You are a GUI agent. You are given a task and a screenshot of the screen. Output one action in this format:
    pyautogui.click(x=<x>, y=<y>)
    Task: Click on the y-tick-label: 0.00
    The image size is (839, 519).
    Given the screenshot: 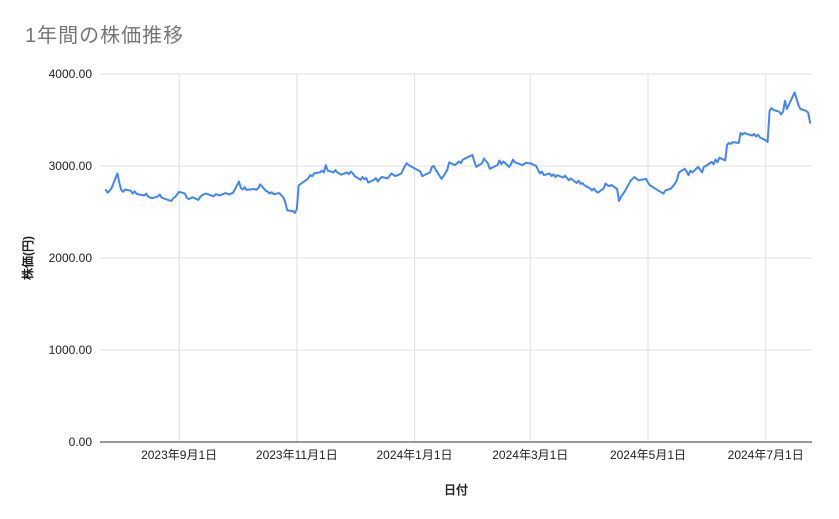 What is the action you would take?
    pyautogui.click(x=81, y=442)
    